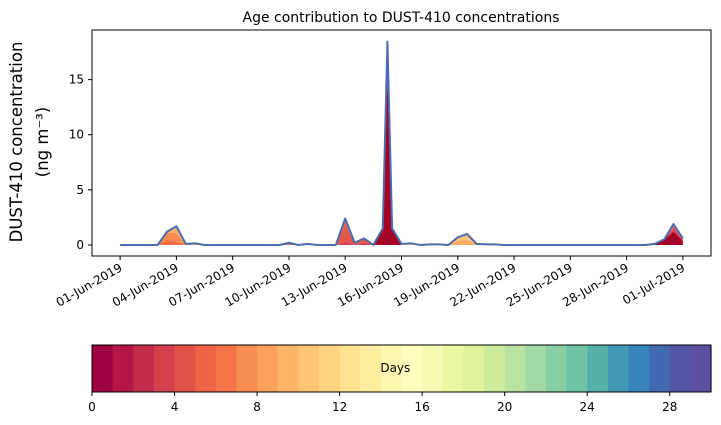 The width and height of the screenshot is (721, 425). Describe the element at coordinates (92, 407) in the screenshot. I see `colorbar-tick-label: 0` at that location.